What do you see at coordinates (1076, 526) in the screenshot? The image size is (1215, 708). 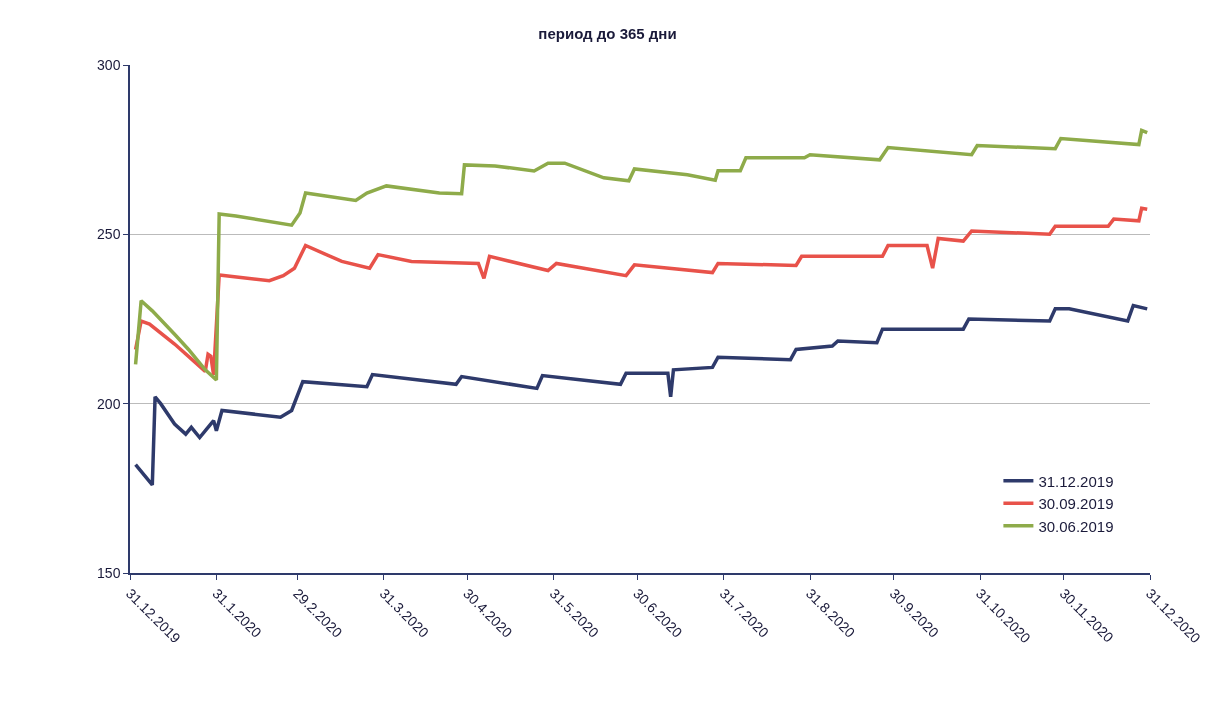 I see `legend-label: 30.06.2019` at bounding box center [1076, 526].